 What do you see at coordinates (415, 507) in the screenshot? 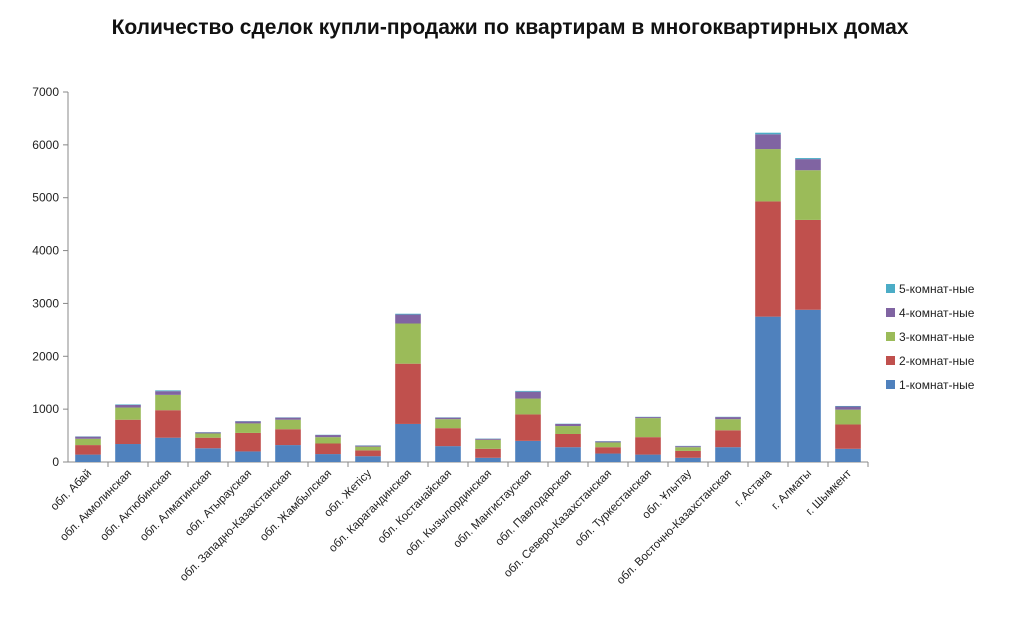
I see `x-tick-label: обл. Костанайская` at bounding box center [415, 507].